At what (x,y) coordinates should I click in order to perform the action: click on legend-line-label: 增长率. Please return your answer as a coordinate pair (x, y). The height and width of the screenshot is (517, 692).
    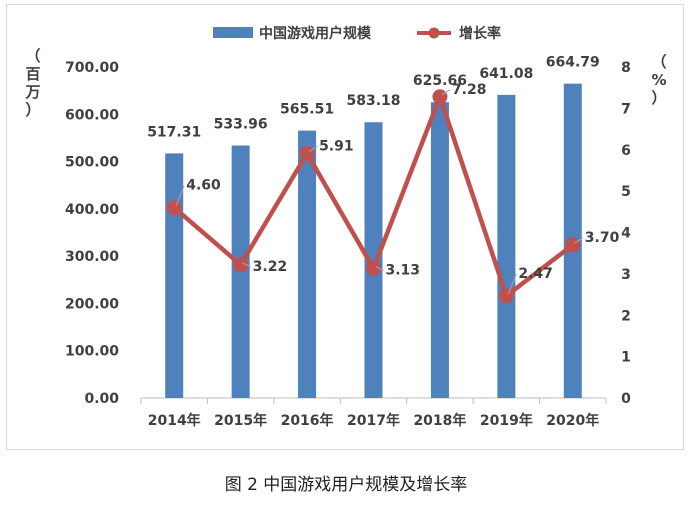
    Looking at the image, I should click on (480, 33).